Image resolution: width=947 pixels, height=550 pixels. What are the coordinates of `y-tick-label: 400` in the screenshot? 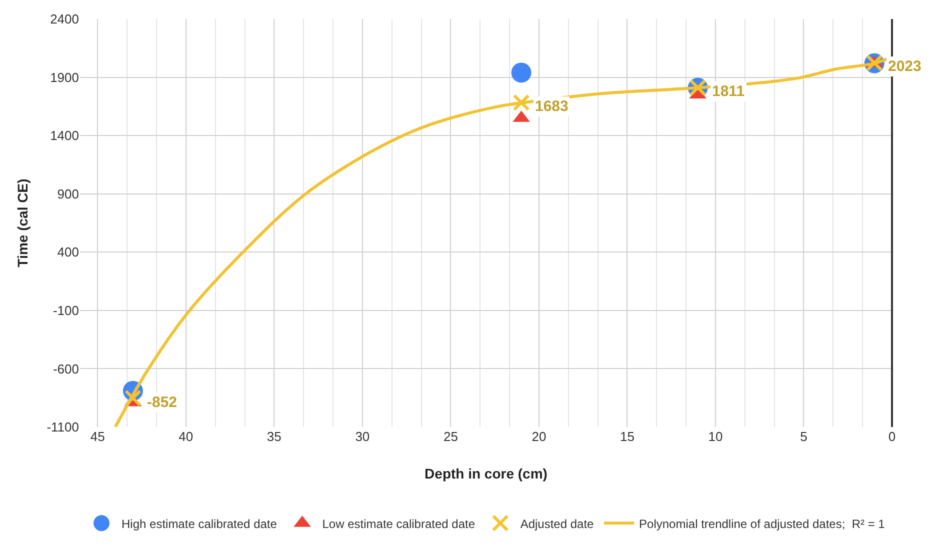 It's located at (68, 252).